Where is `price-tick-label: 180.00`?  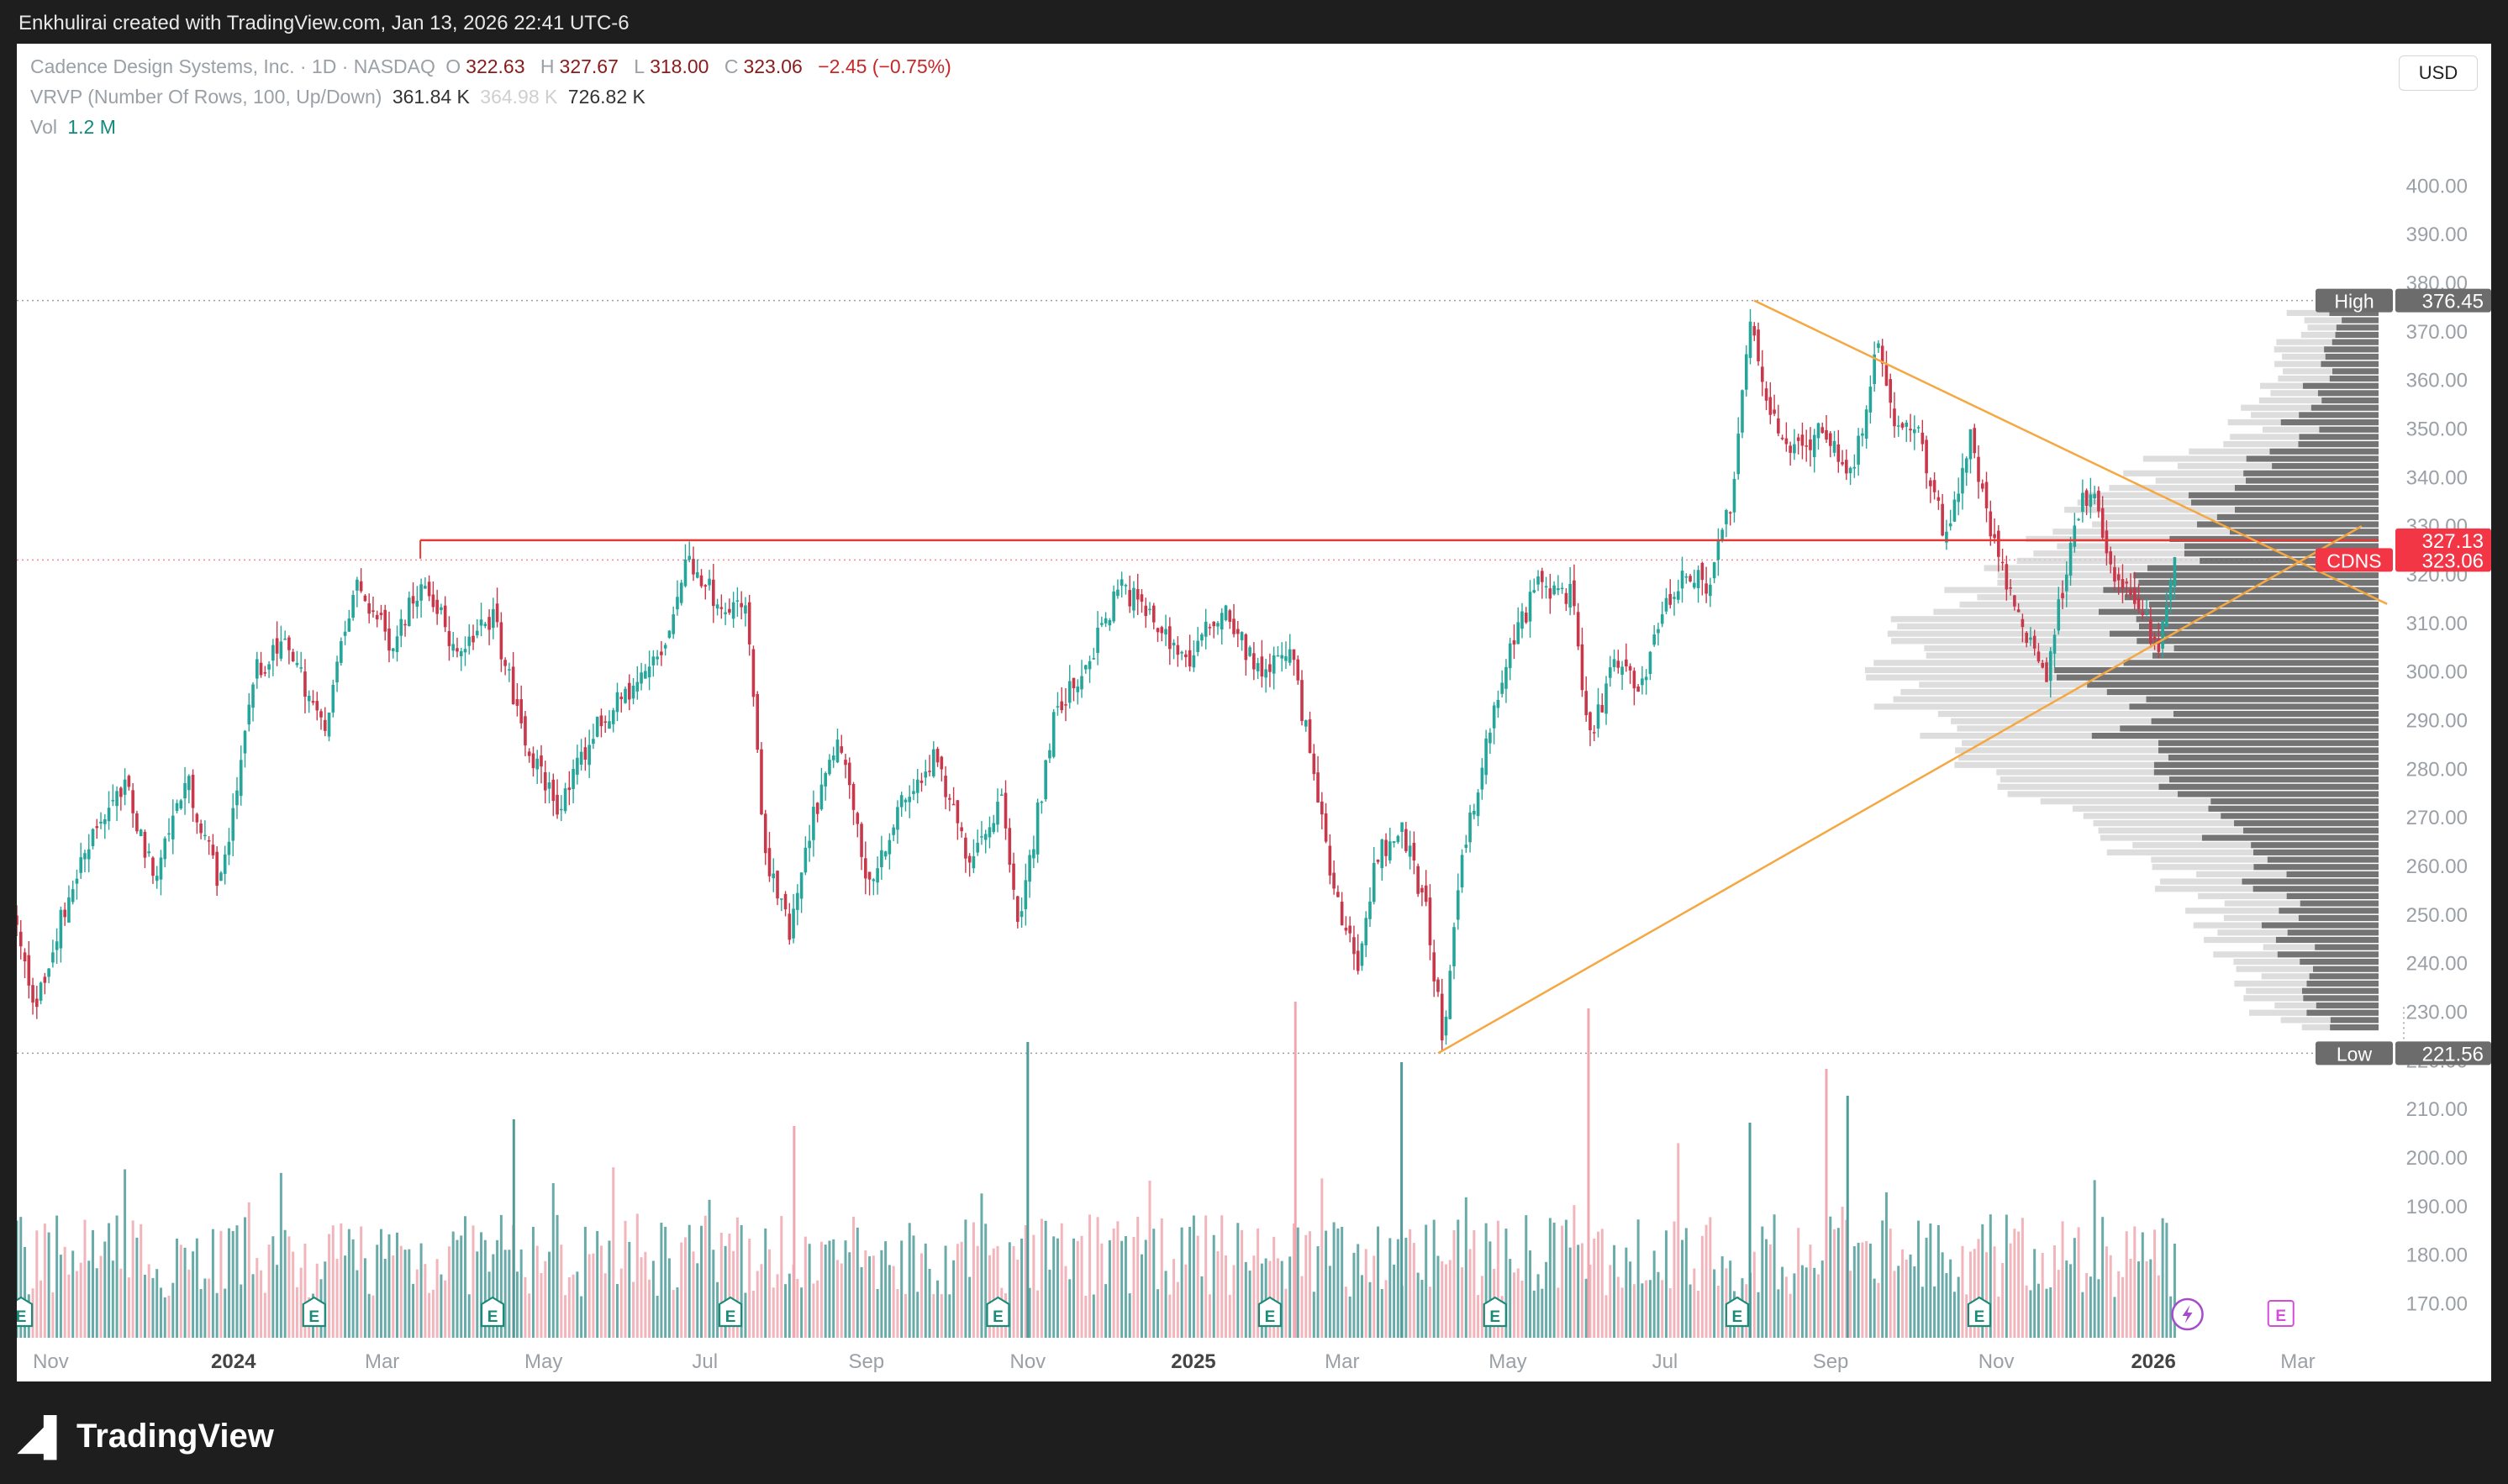 price-tick-label: 180.00 is located at coordinates (2437, 1256).